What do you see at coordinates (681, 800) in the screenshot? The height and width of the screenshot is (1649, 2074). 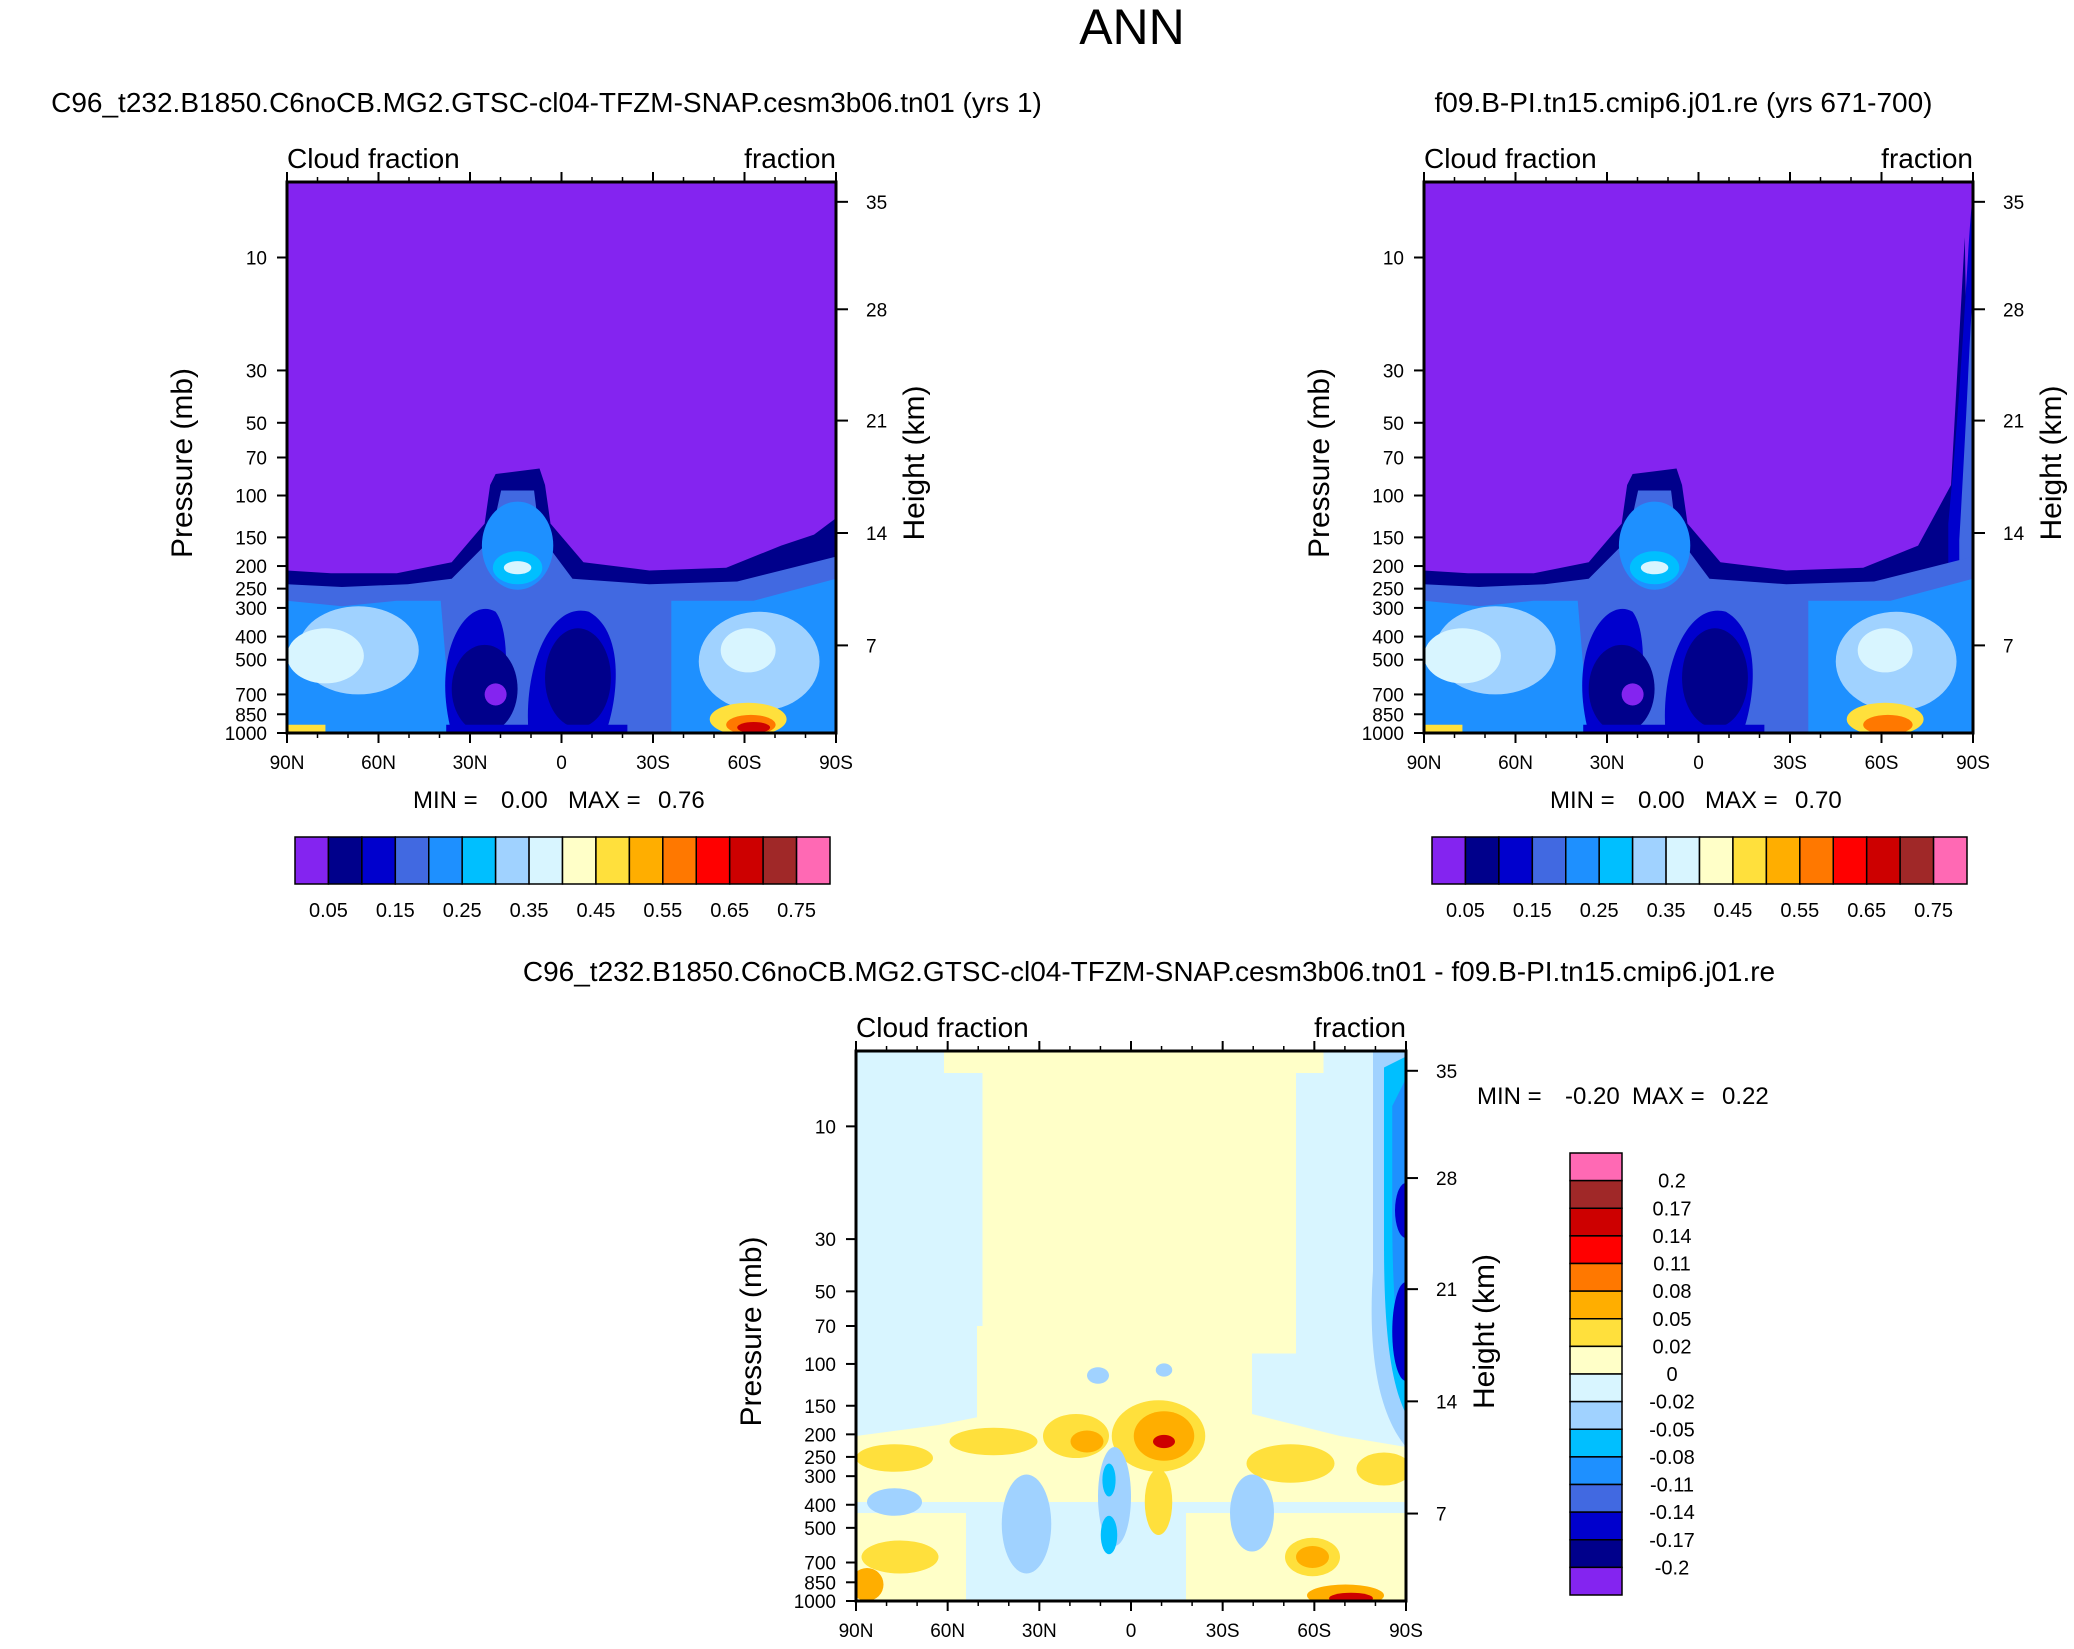 I see `max-value: 0.76` at bounding box center [681, 800].